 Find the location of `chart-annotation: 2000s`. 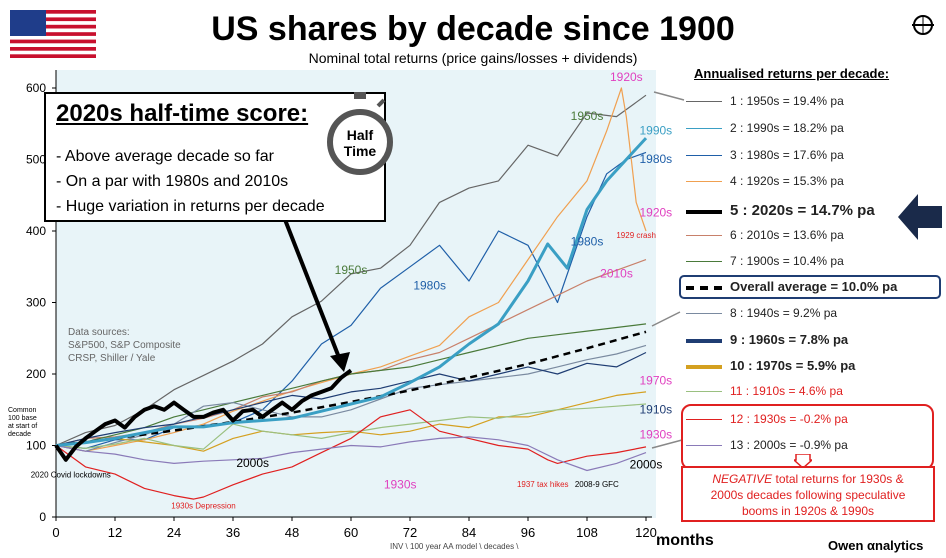

chart-annotation: 2000s is located at coordinates (252, 463).